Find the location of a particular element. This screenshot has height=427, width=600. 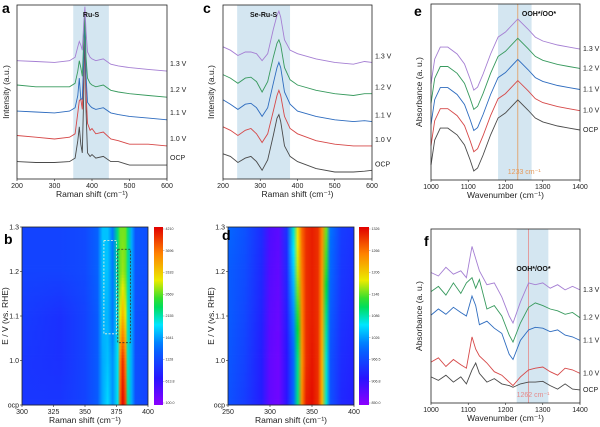

x-tick-label: 1000 is located at coordinates (431, 187).